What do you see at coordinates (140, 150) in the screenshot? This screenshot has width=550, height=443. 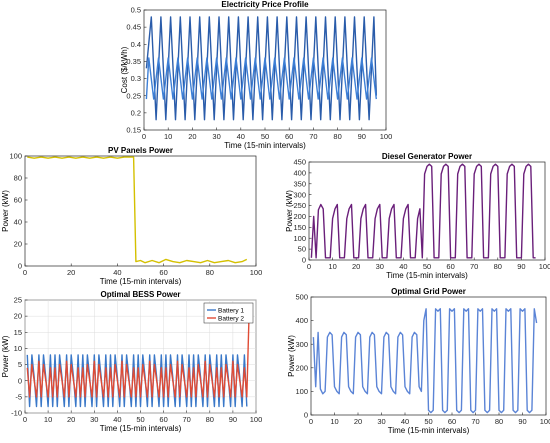 I see `chart-title: PV Panels Power` at bounding box center [140, 150].